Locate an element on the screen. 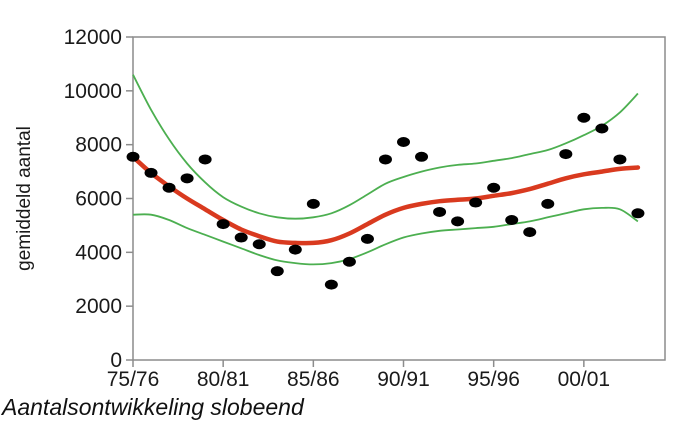 The height and width of the screenshot is (432, 695). x-tick-label: 90/91 is located at coordinates (403, 379).